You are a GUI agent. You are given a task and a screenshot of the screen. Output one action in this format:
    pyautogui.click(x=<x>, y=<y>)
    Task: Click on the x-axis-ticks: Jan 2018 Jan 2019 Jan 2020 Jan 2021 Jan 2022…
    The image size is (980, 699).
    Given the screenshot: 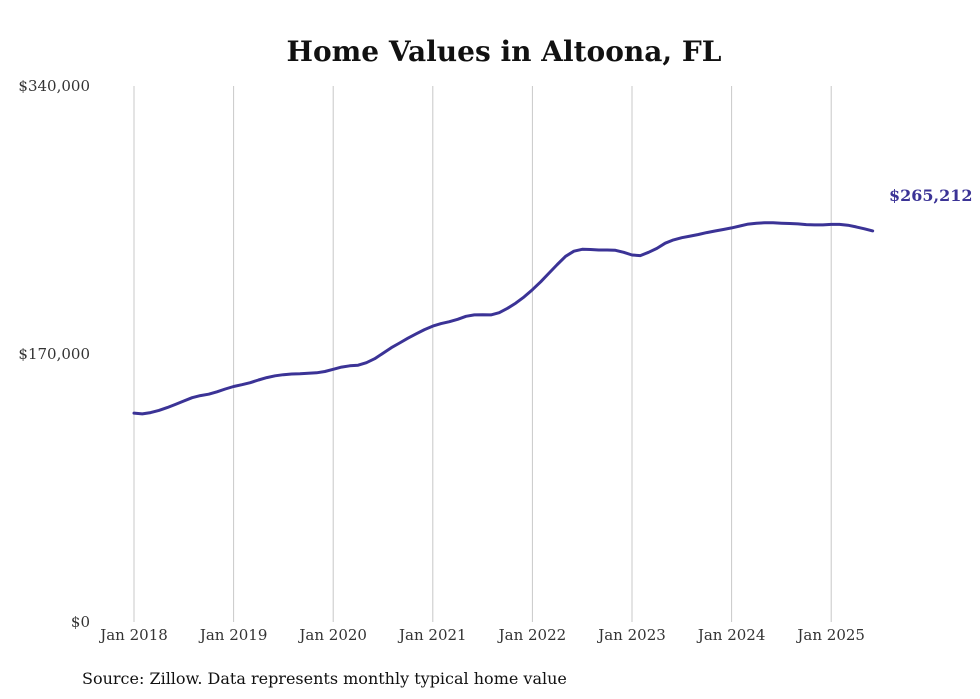 What is the action you would take?
    pyautogui.click(x=481, y=635)
    